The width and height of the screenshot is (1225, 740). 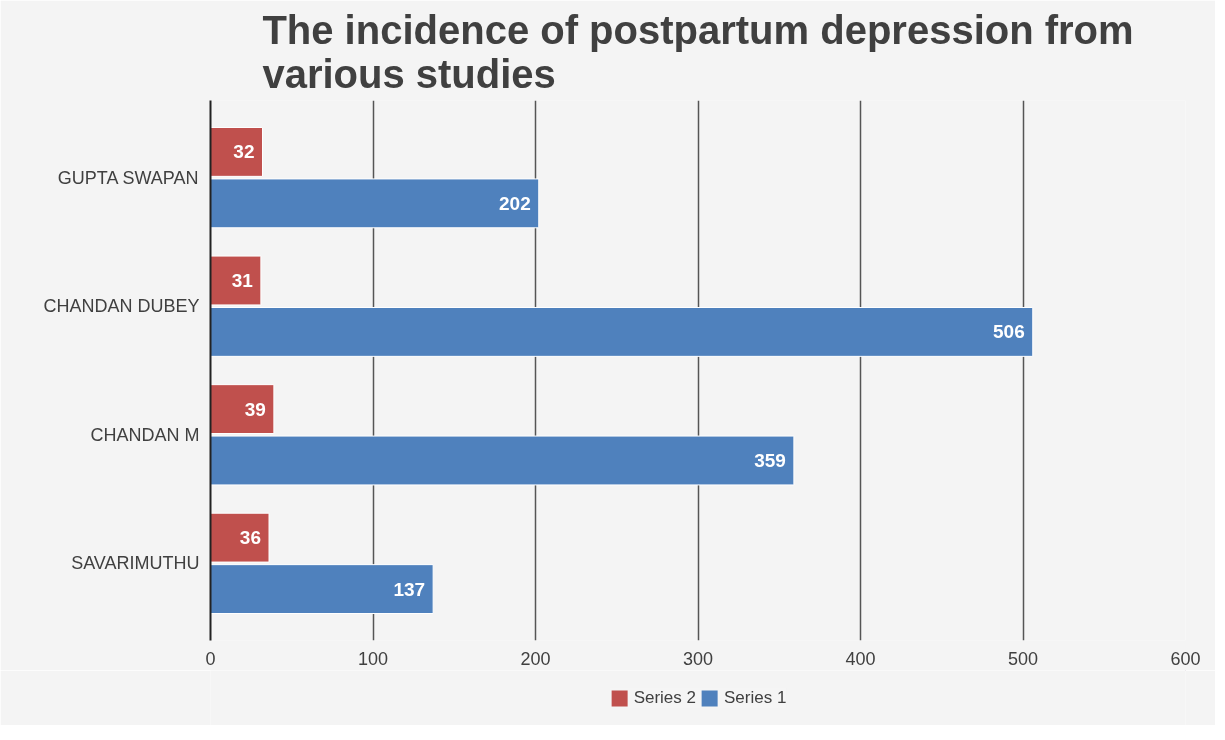 I want to click on data-label: 202, so click(x=515, y=203).